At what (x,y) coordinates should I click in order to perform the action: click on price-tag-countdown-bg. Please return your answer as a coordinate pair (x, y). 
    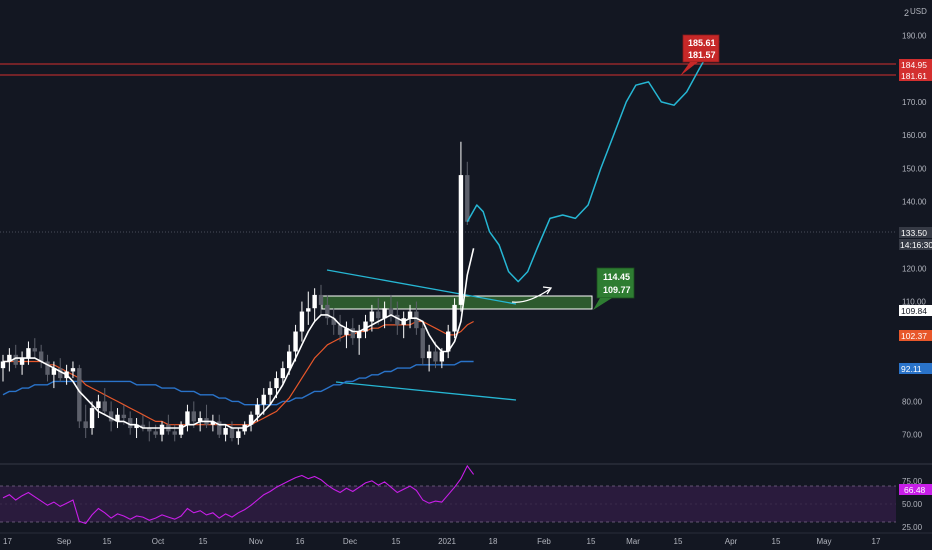
    Looking at the image, I should click on (915, 244).